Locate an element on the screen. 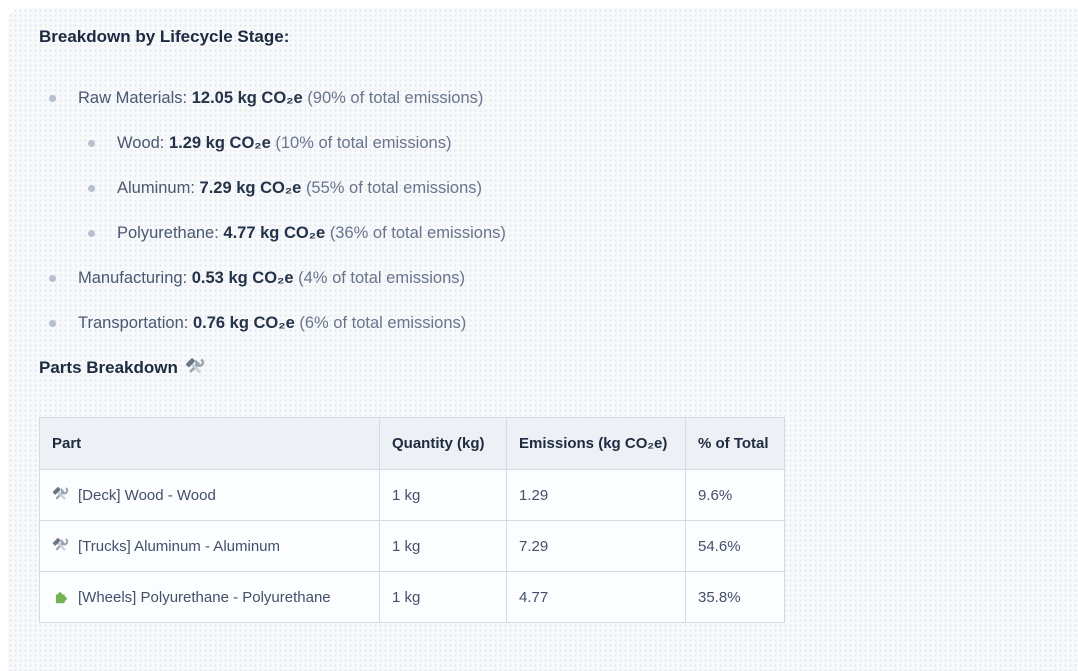 The image size is (1078, 671). item-label: Transportation: is located at coordinates (133, 323).